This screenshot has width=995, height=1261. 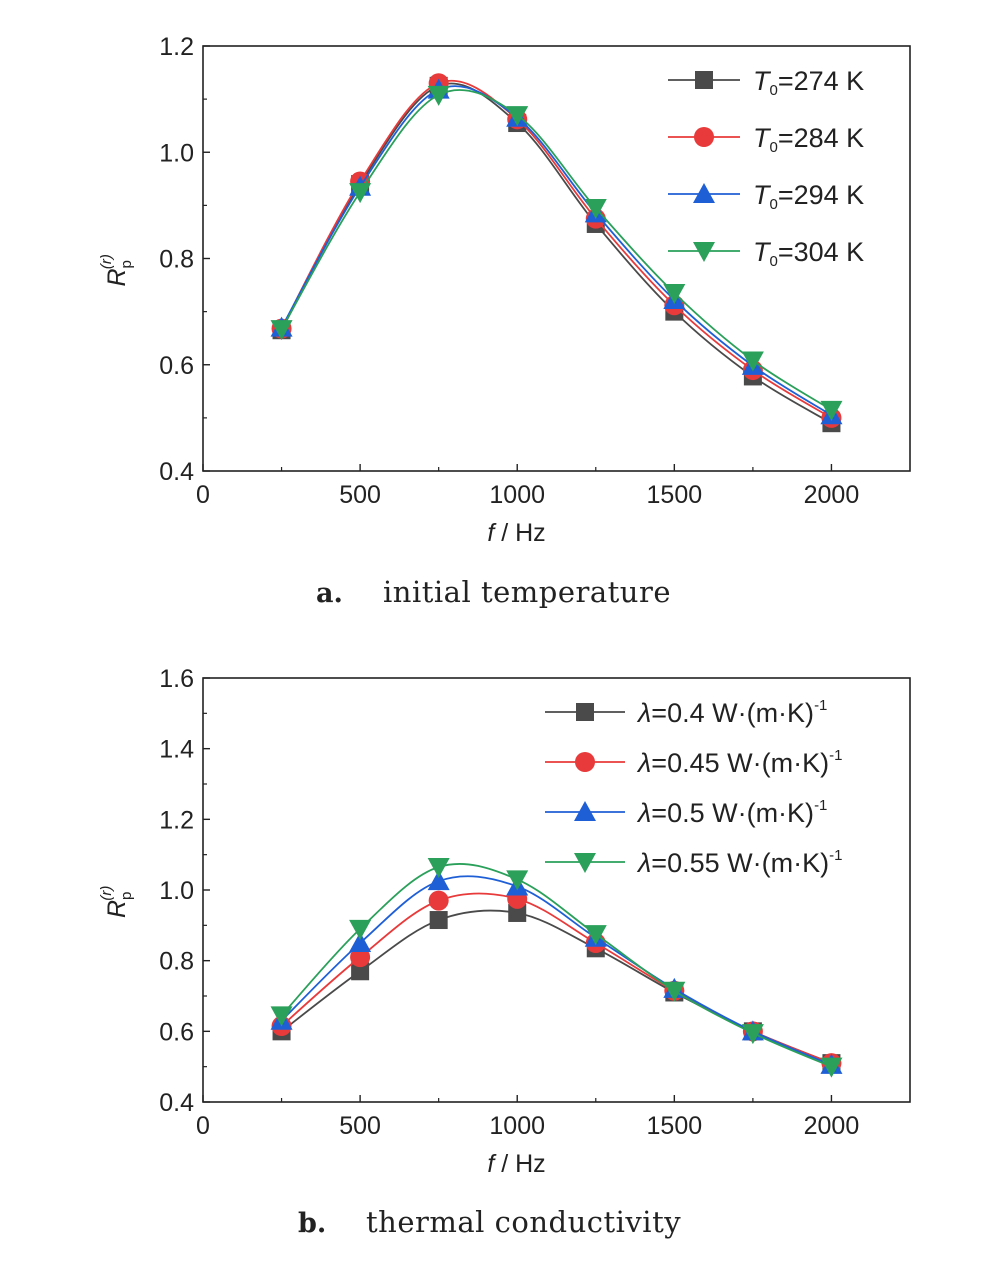 What do you see at coordinates (675, 495) in the screenshot?
I see `x-tick-label: 1500` at bounding box center [675, 495].